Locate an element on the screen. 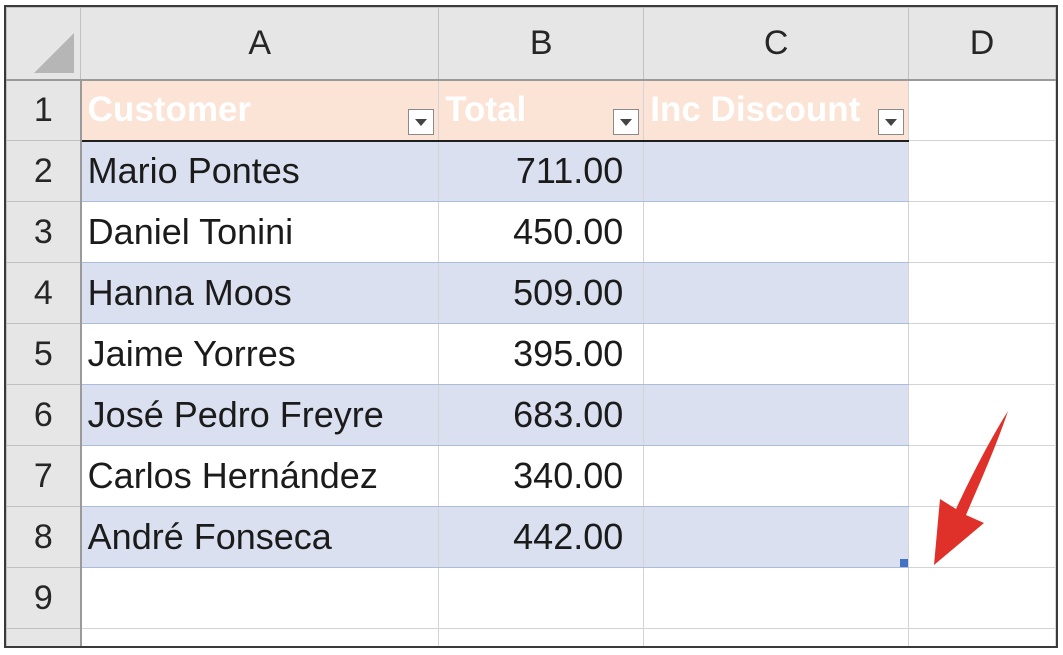  row-header-4: 4 is located at coordinates (44, 293).